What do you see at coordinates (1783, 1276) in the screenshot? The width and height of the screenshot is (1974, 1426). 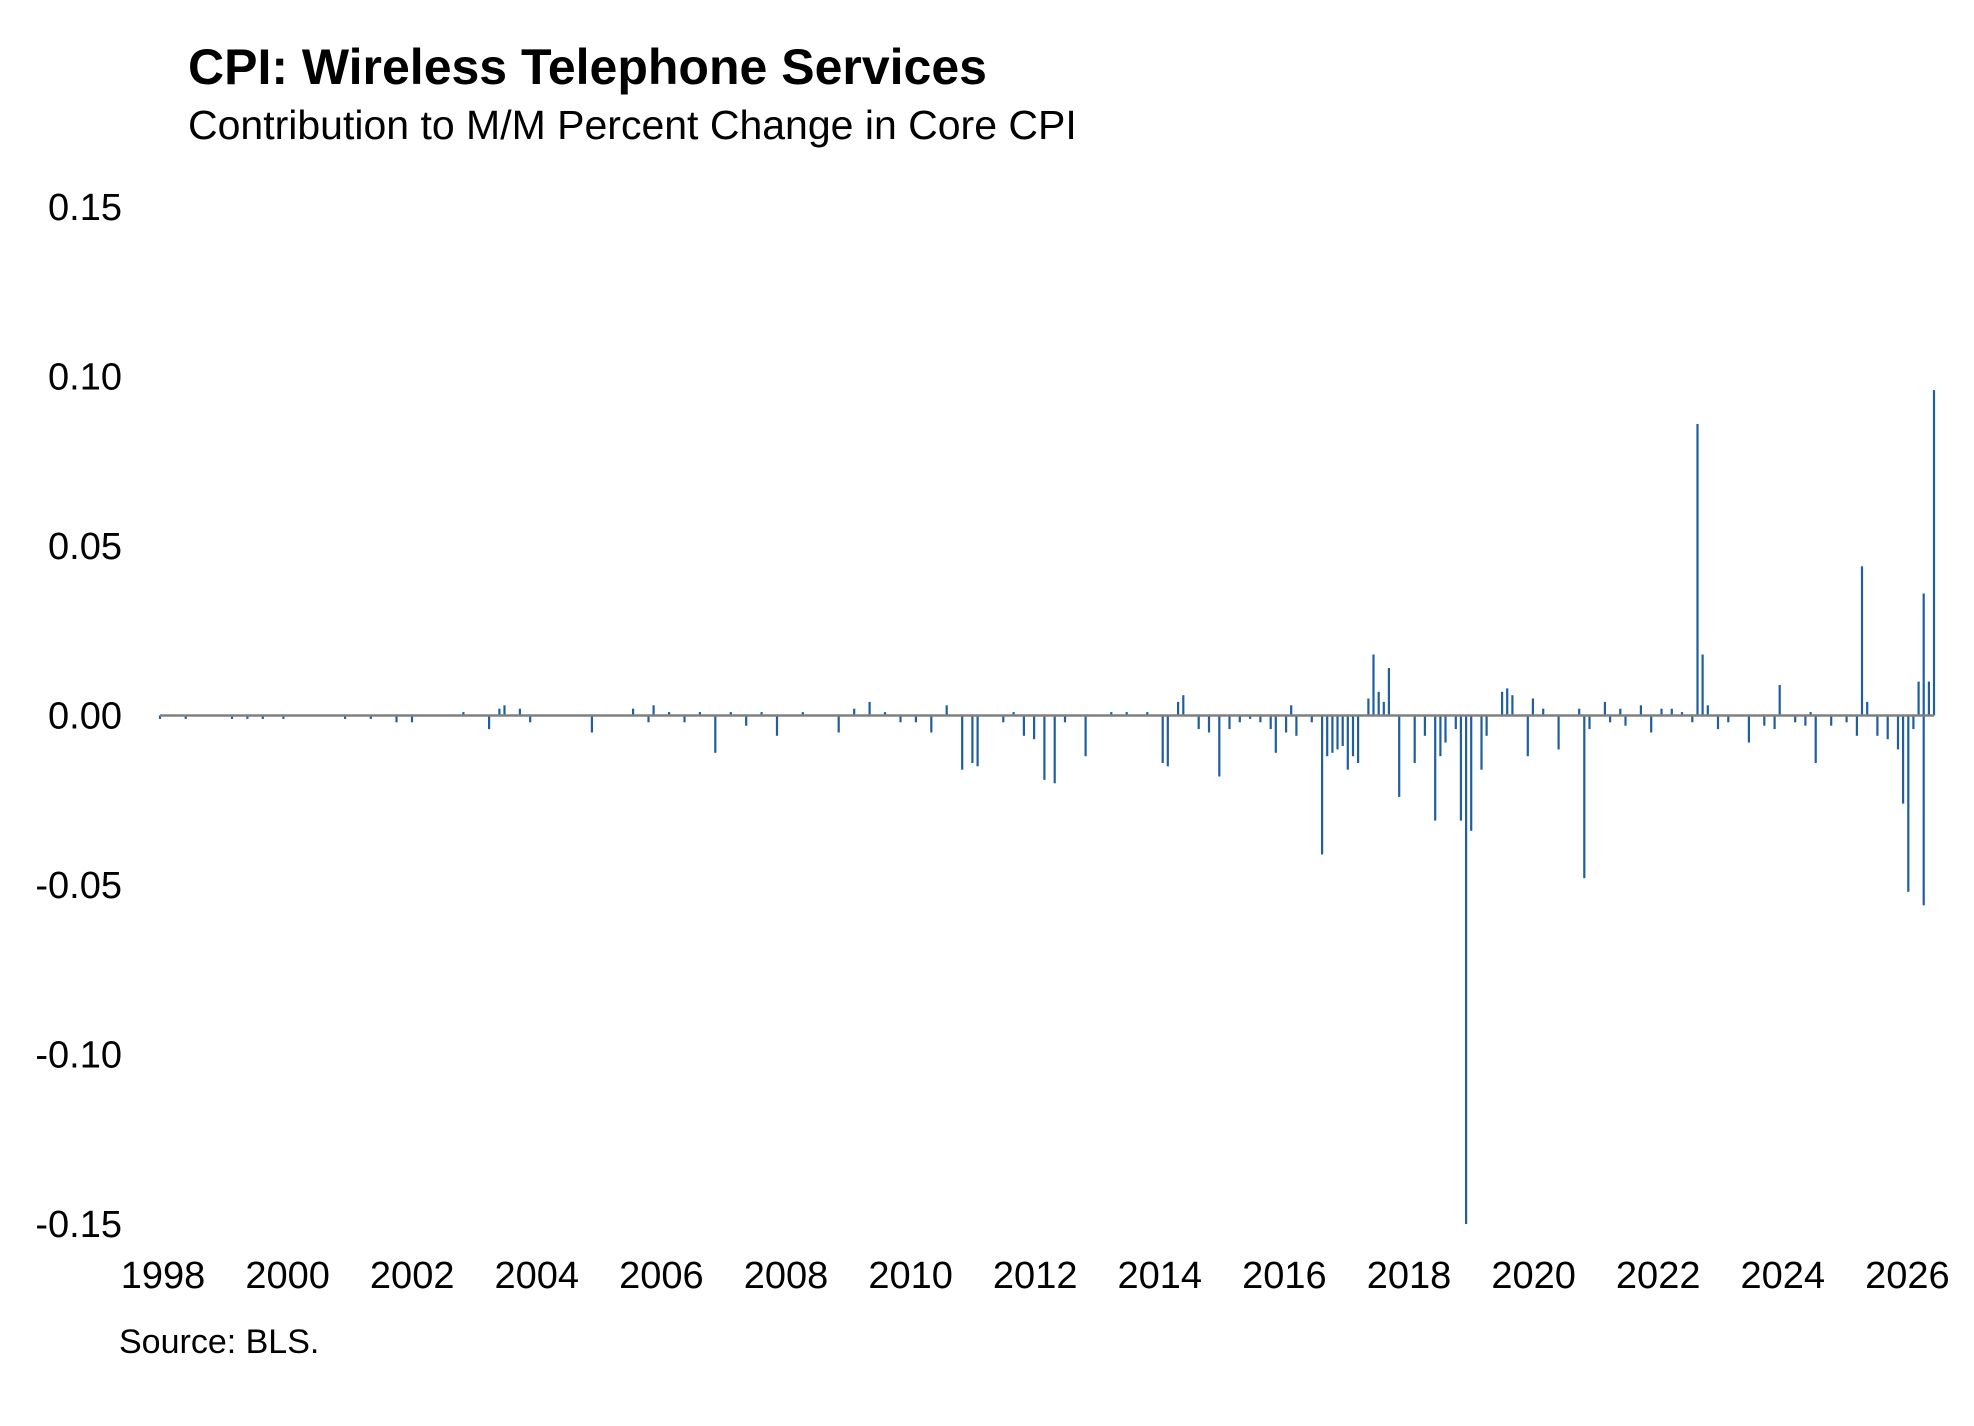 I see `x-tick-label: 2024` at bounding box center [1783, 1276].